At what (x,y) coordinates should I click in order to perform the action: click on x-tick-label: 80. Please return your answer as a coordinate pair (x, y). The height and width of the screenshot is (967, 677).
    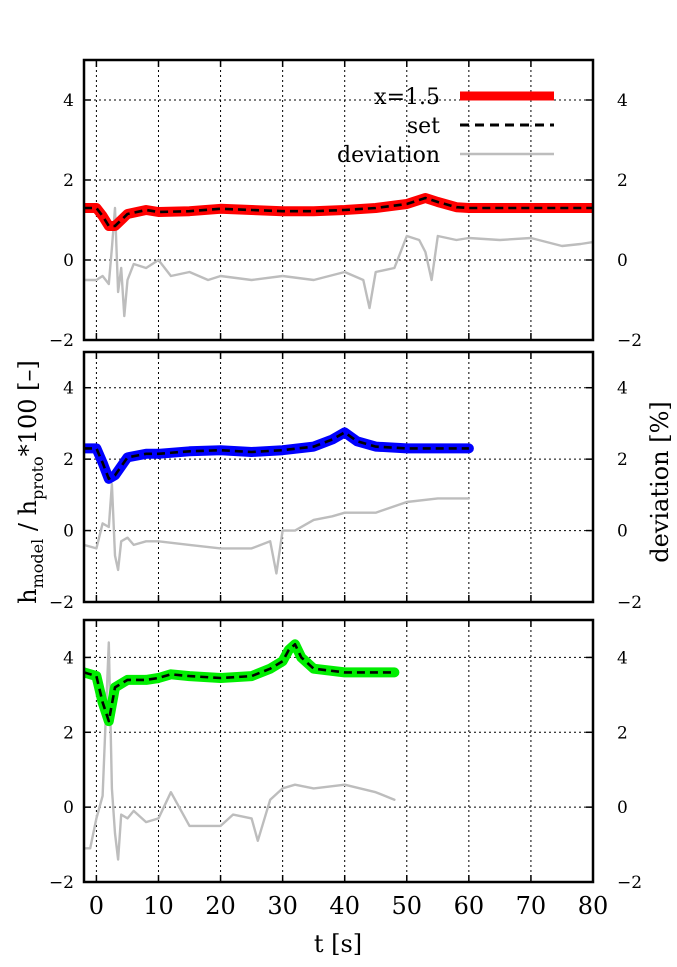
    Looking at the image, I should click on (593, 906).